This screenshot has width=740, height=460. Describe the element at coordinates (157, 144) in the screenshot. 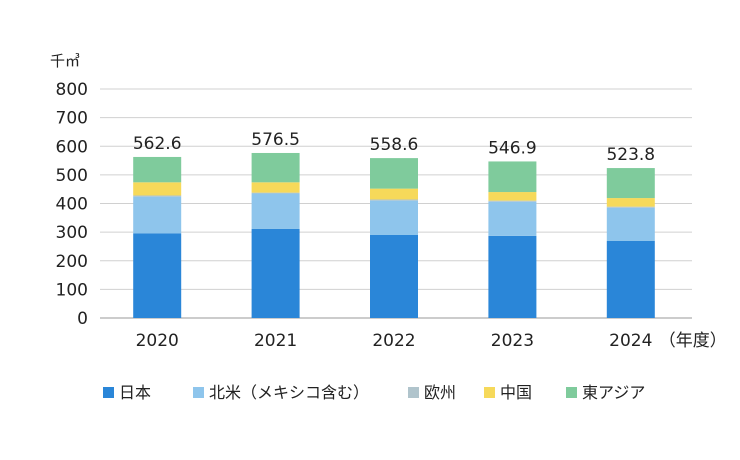

I see `bar-total-label: 562.6` at that location.